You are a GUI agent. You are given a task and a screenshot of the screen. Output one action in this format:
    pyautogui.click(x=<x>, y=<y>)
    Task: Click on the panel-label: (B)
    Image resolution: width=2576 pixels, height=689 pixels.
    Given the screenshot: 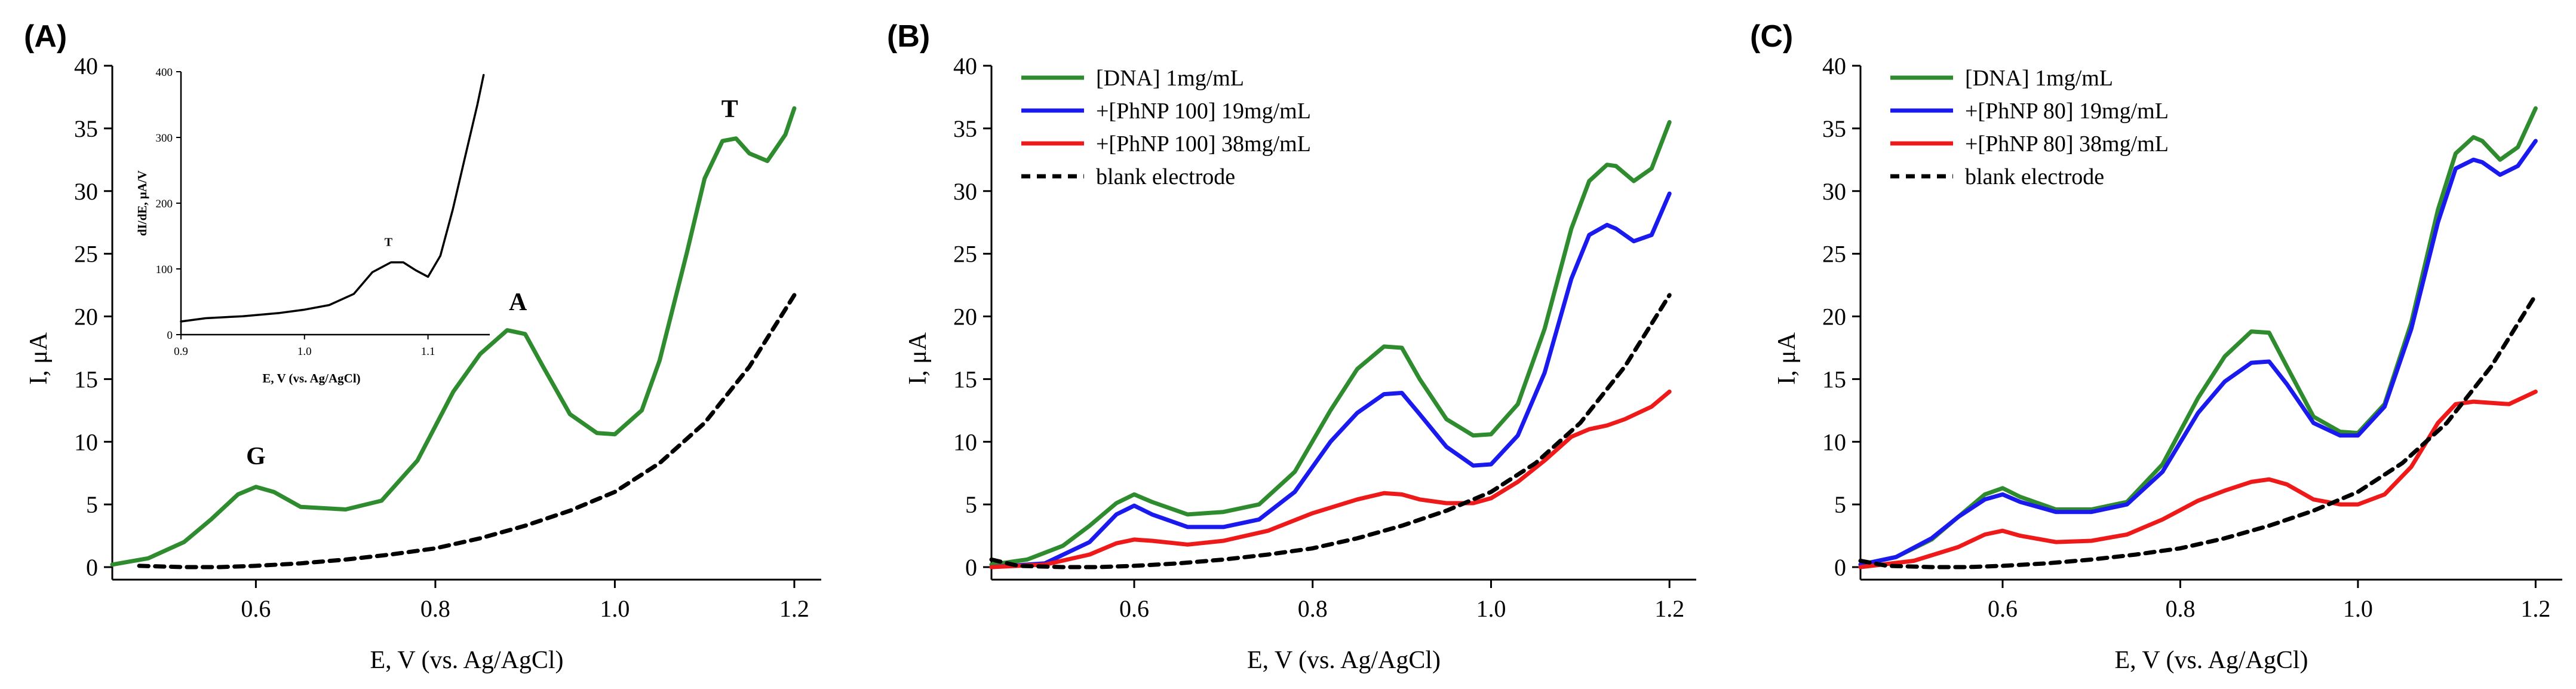 What is the action you would take?
    pyautogui.click(x=909, y=36)
    